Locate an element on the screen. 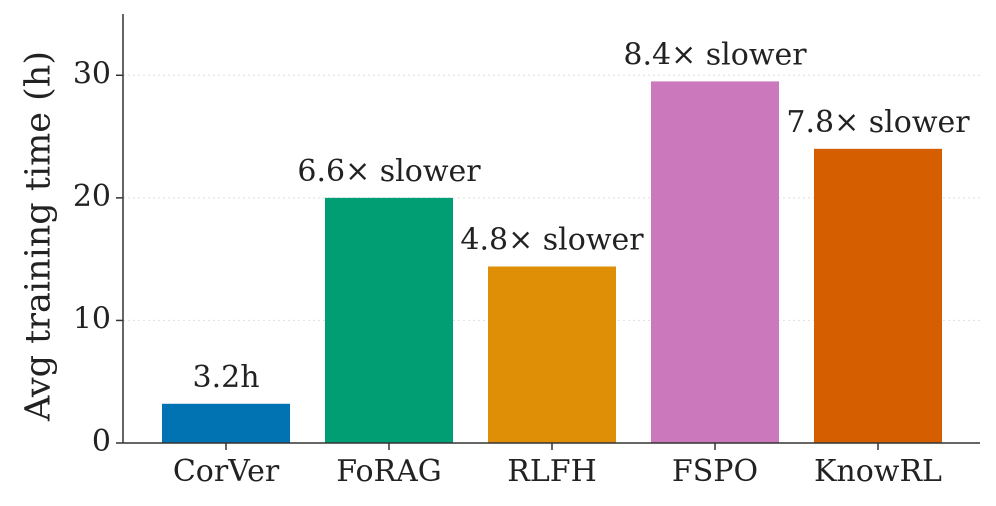 The height and width of the screenshot is (506, 996). x-tick-label: CorVer is located at coordinates (226, 471).